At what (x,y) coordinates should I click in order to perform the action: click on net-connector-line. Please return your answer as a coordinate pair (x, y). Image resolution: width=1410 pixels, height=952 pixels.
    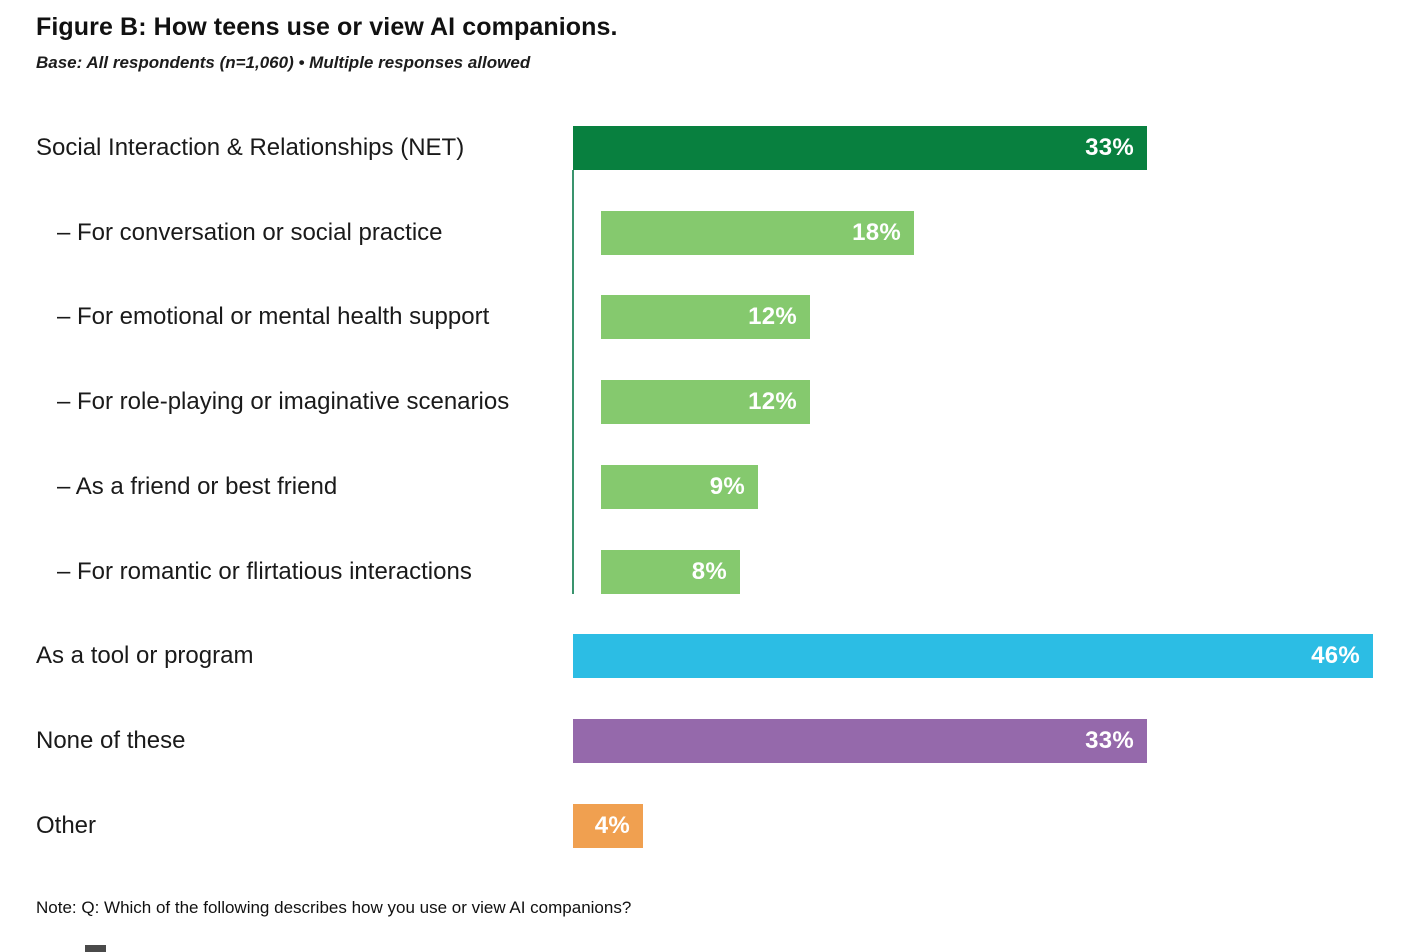
    Looking at the image, I should click on (573, 382).